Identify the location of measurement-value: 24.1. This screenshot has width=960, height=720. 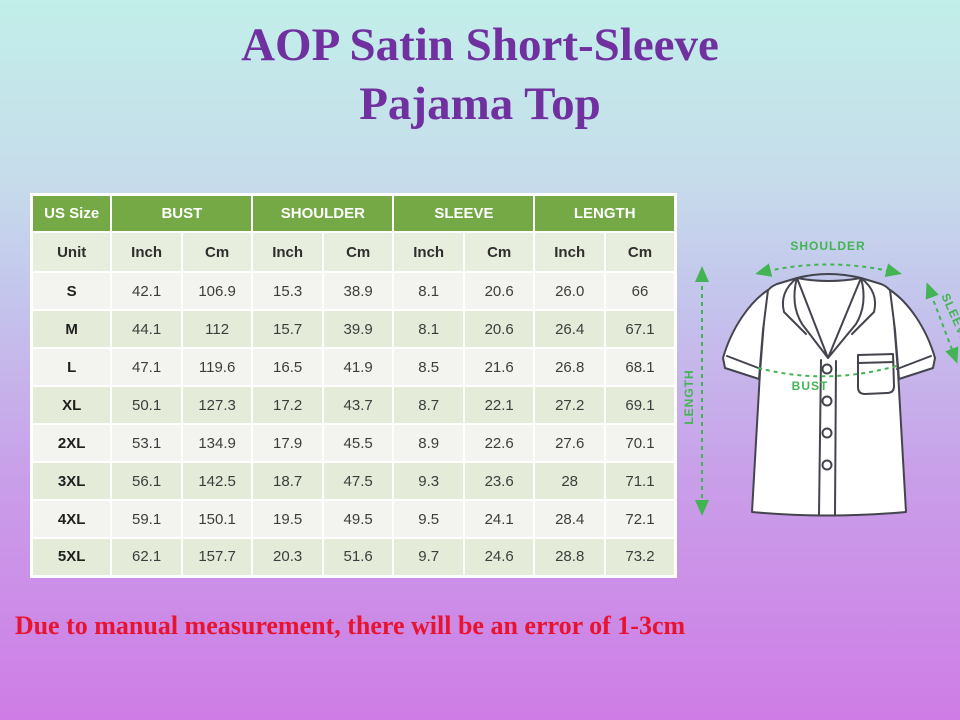
(499, 519).